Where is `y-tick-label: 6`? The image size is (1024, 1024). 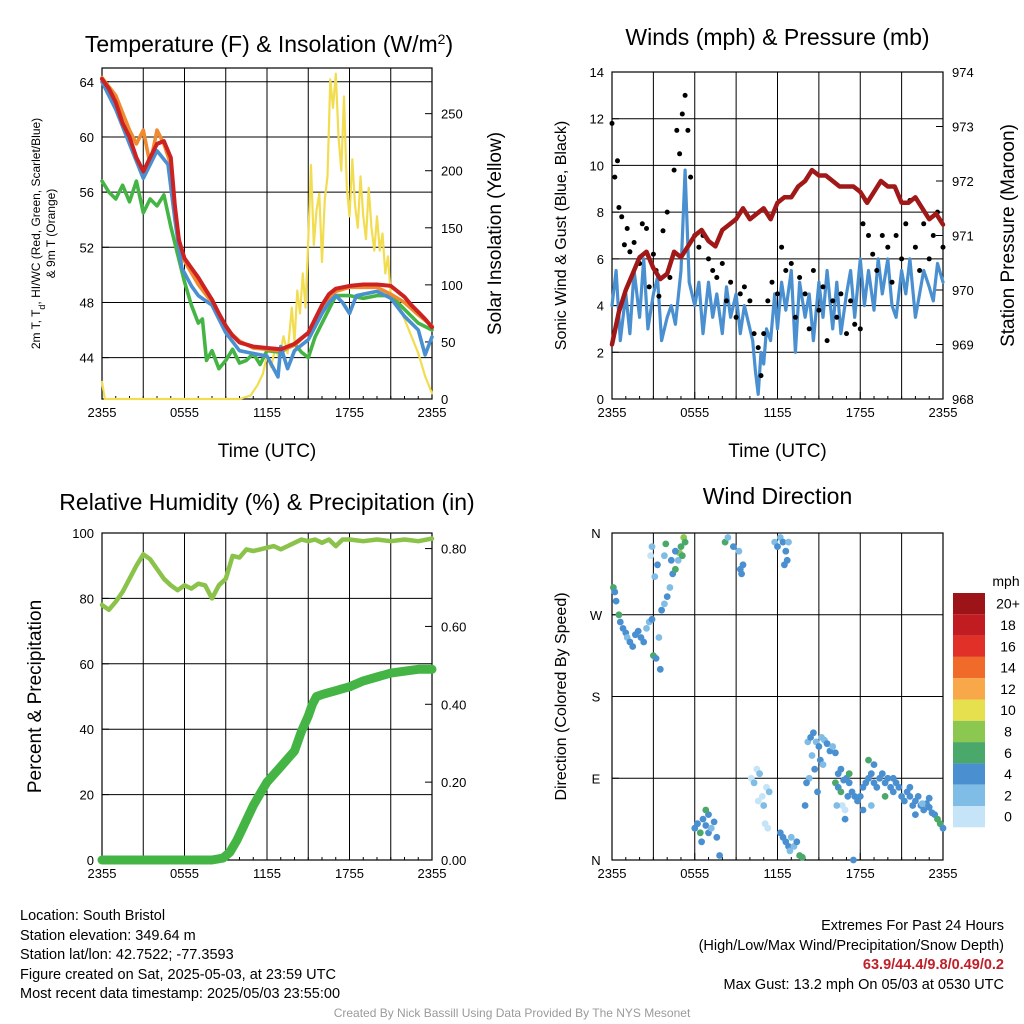 y-tick-label: 6 is located at coordinates (600, 259).